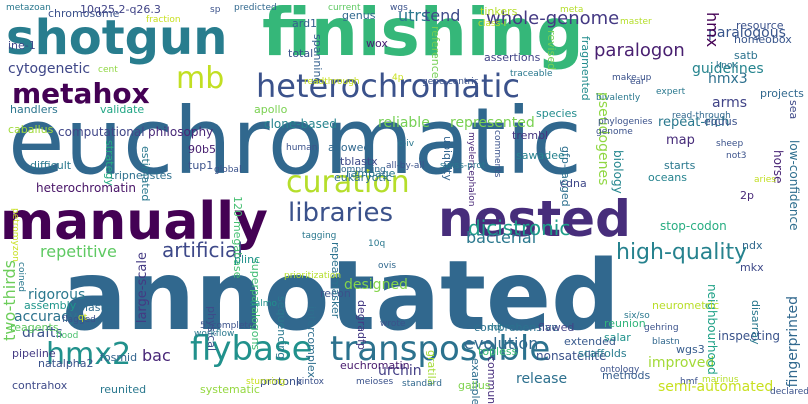 The width and height of the screenshot is (808, 404). Describe the element at coordinates (84, 13) in the screenshot. I see `cloud-word: chromosome` at that location.